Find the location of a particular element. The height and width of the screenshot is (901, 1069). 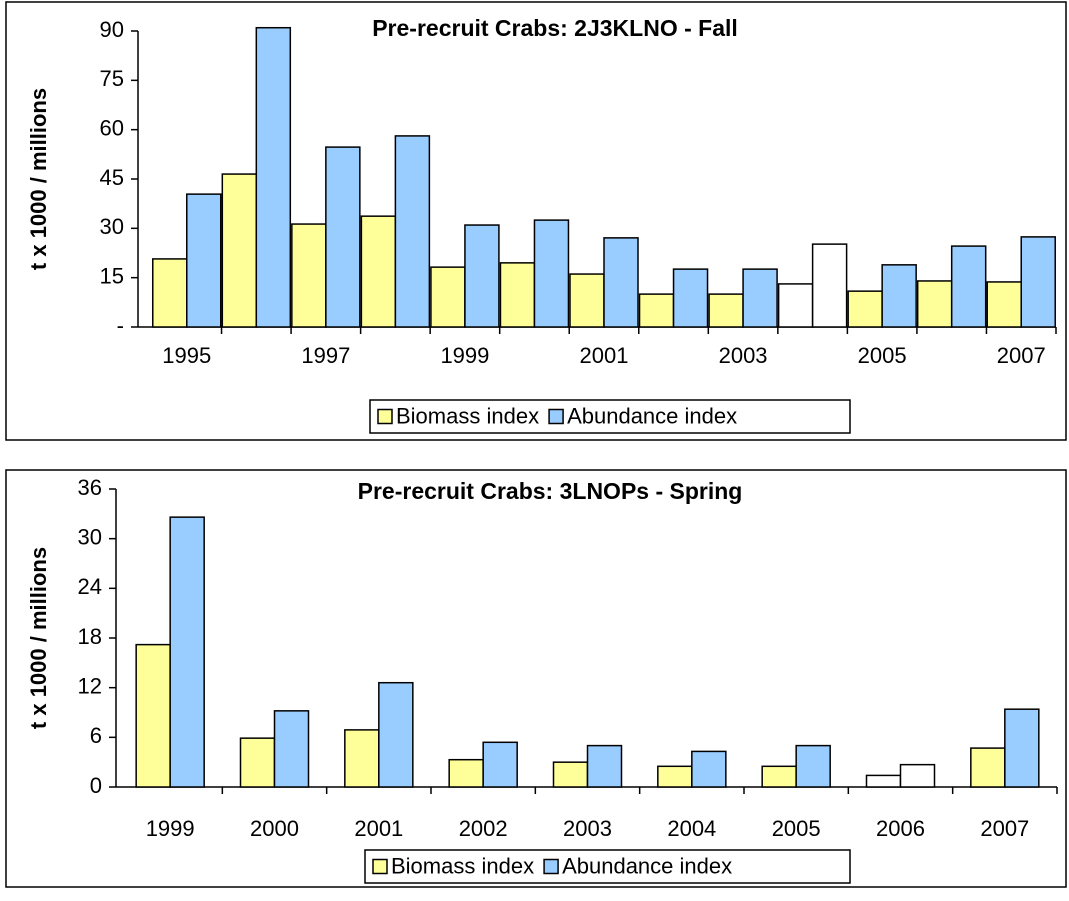

y-tick-label: 6 is located at coordinates (96, 735).